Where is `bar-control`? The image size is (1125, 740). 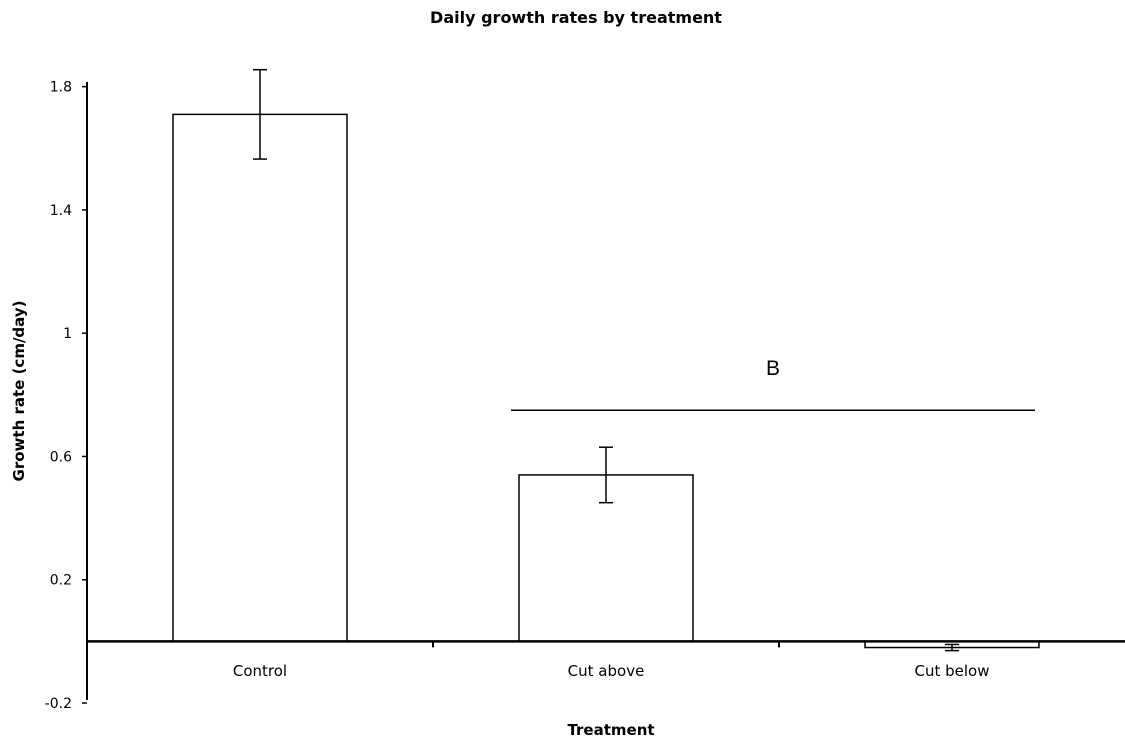
bar-control is located at coordinates (260, 378).